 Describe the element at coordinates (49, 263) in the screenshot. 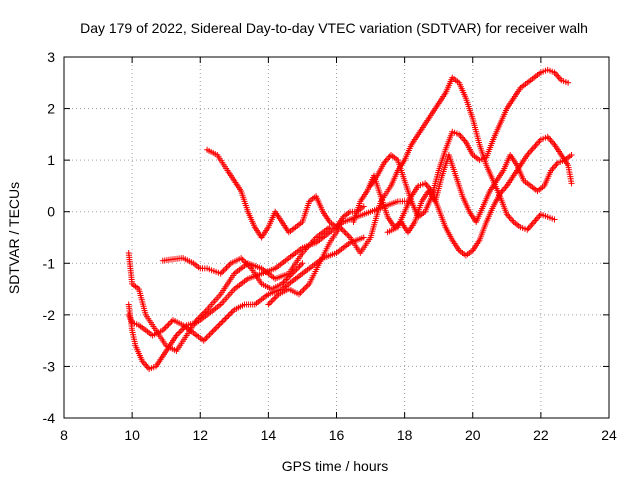

I see `y-tick-label: -1` at that location.